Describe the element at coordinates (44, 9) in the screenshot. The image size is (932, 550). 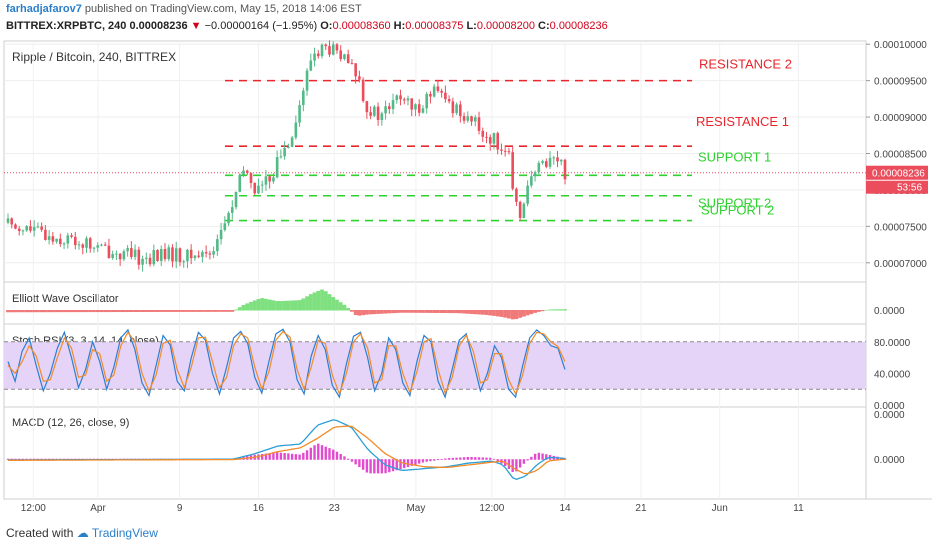
I see `author-link: farhadjafarov7` at that location.